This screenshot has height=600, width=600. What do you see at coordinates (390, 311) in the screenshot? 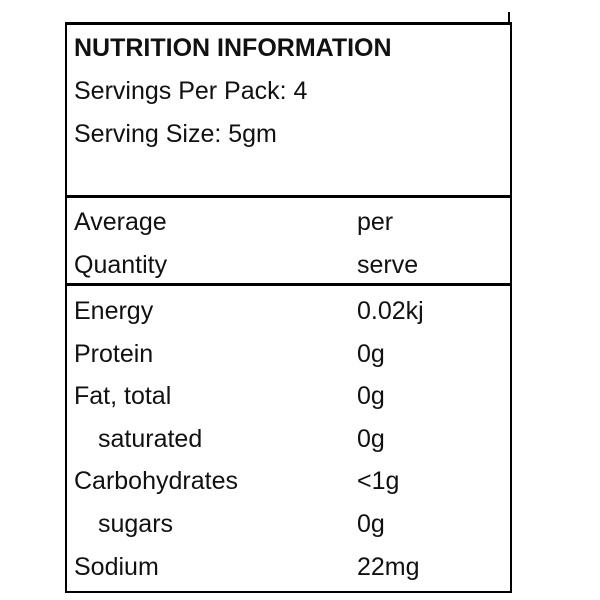
I see `amount: 0.02kj` at bounding box center [390, 311].